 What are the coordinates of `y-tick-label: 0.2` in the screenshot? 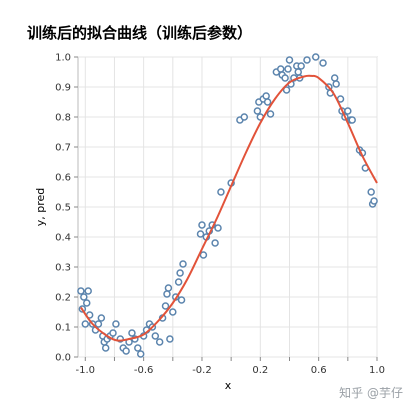 It's located at (63, 298).